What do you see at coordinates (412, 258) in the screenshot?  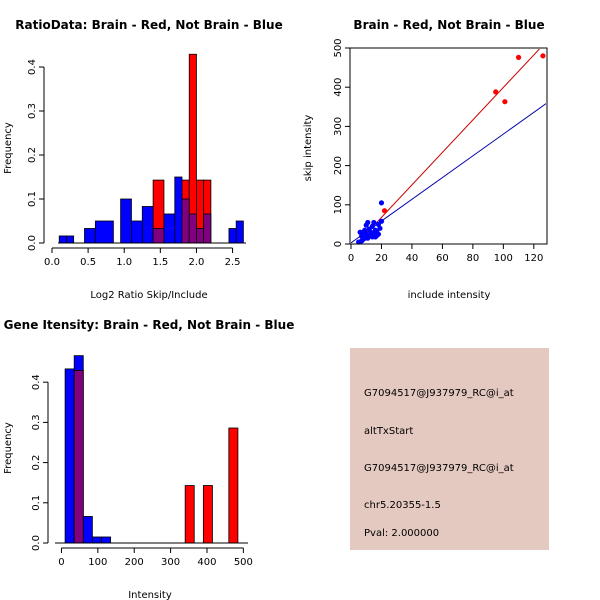 I see `scatter-x-tick-label: 40` at bounding box center [412, 258].